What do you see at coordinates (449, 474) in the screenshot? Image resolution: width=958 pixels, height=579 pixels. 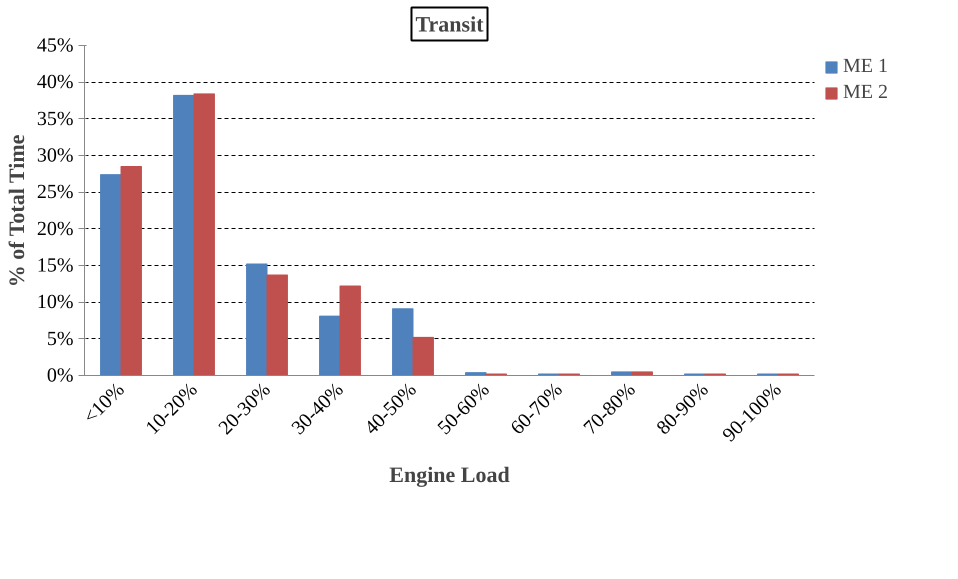 I see `x-axis-title: Engine Load` at bounding box center [449, 474].